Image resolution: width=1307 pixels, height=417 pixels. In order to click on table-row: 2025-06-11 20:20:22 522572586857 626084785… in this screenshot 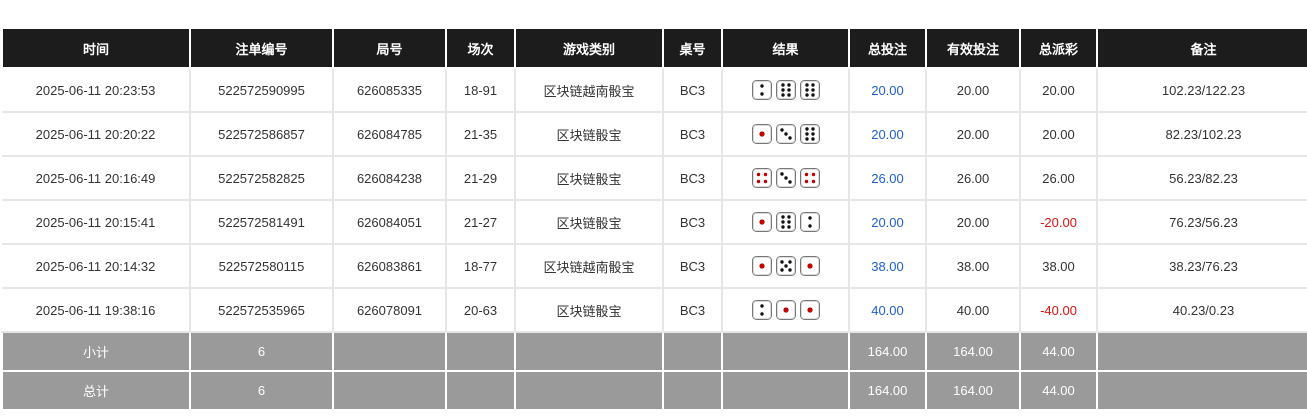, I will do `click(654, 134)`.